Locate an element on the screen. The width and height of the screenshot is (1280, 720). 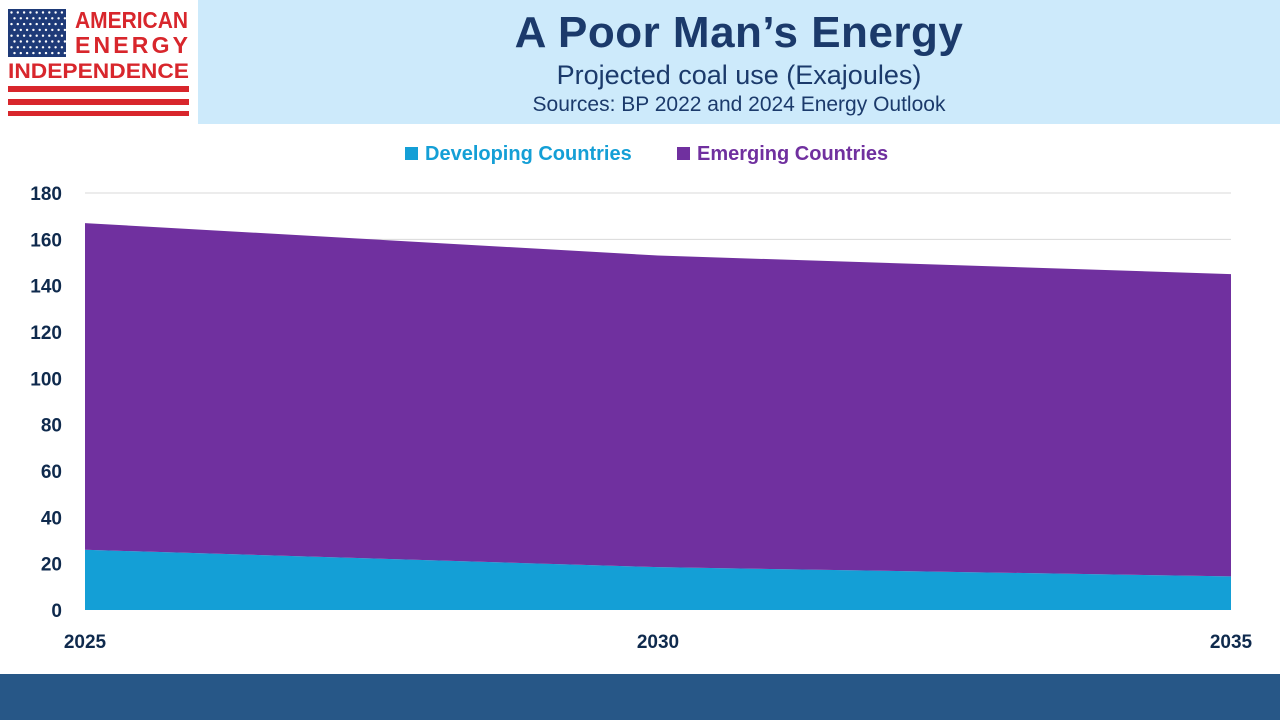
legend-label: Developing Countries is located at coordinates (528, 154).